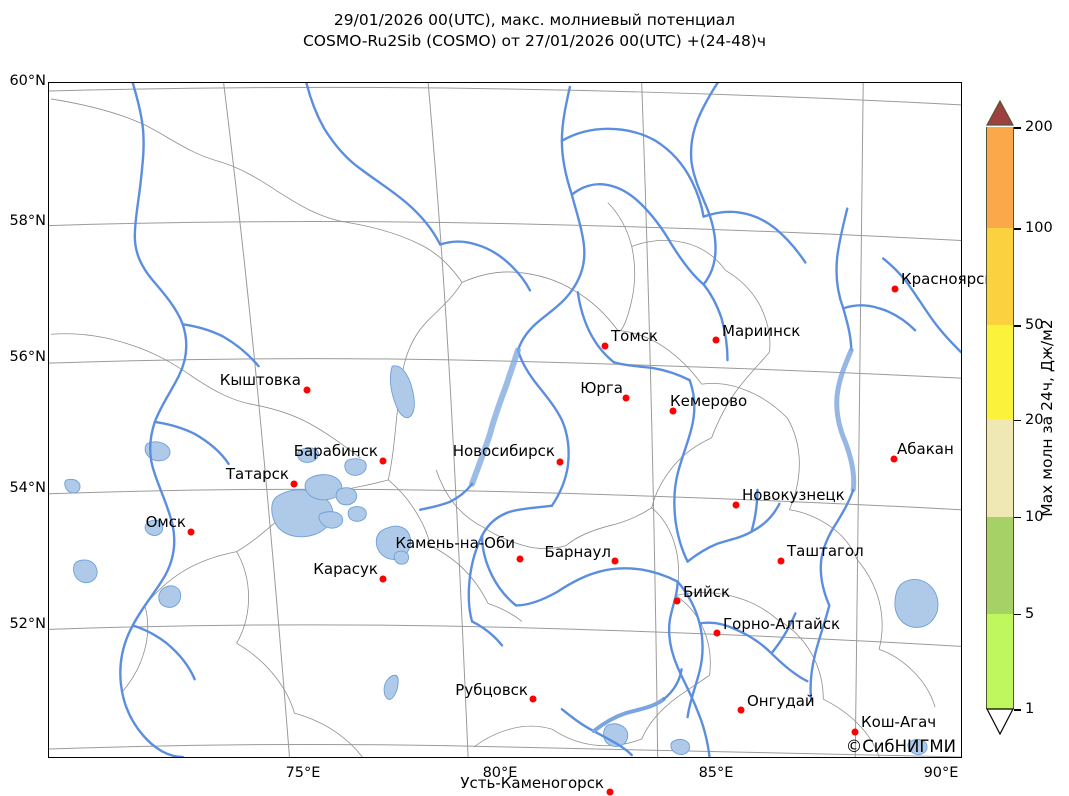 This screenshot has width=1069, height=796. I want to click on colorbar-under-arrow, so click(1000, 721).